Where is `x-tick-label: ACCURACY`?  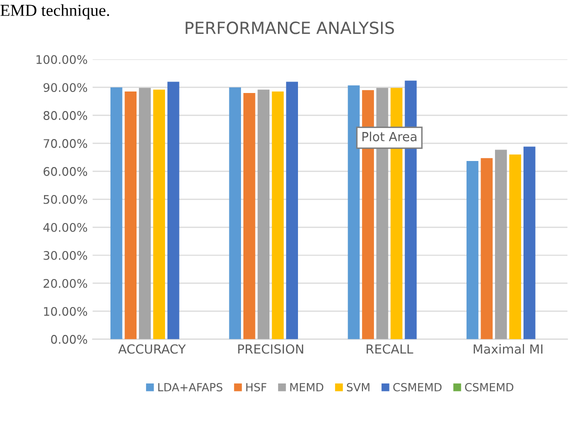 x-tick-label: ACCURACY is located at coordinates (152, 349).